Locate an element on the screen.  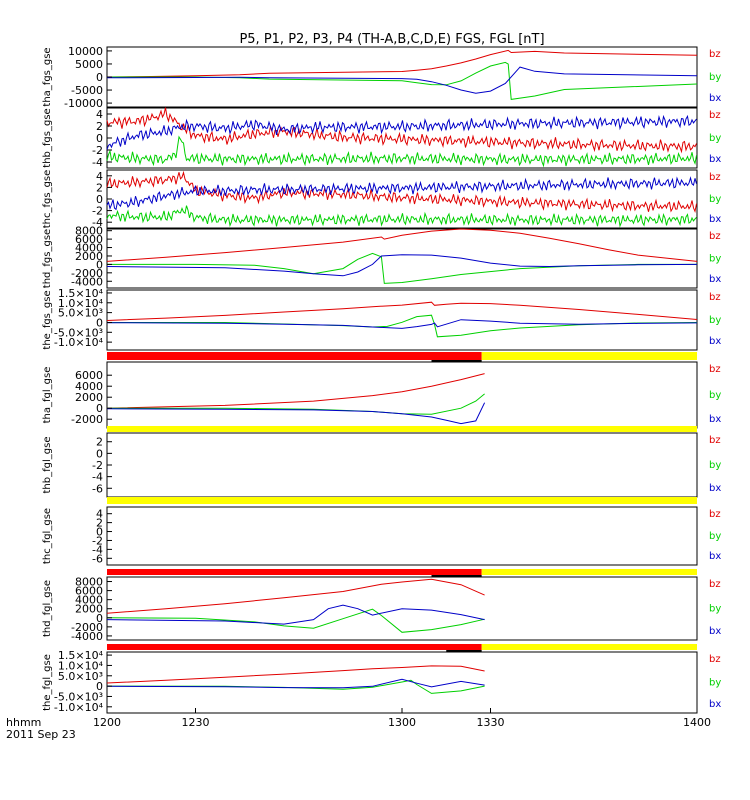
time-label: hhmm is located at coordinates (23, 722).